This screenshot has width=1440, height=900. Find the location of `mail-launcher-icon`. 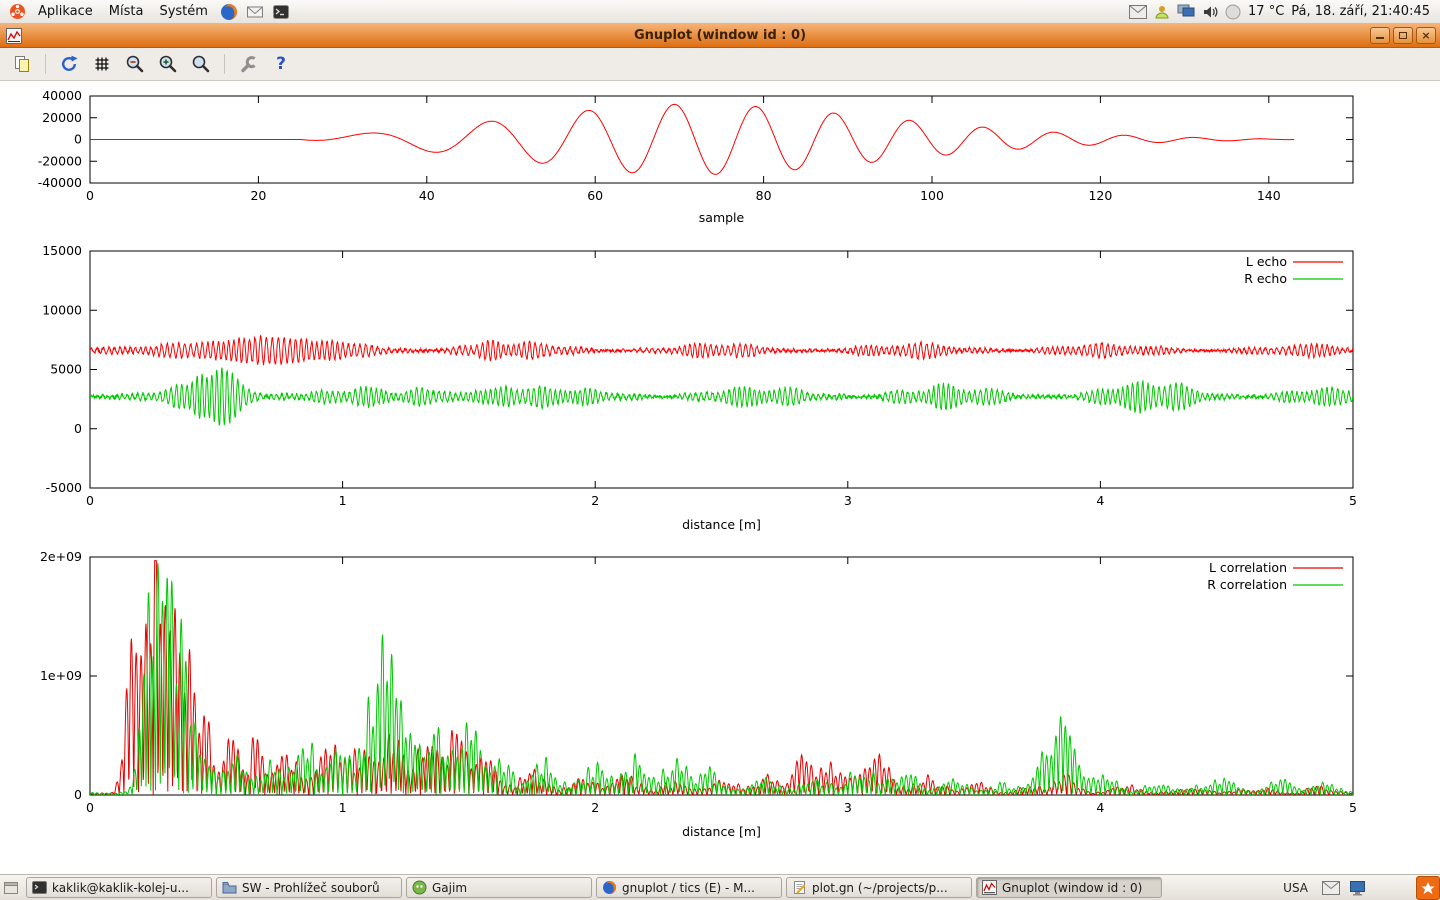

mail-launcher-icon is located at coordinates (255, 12).